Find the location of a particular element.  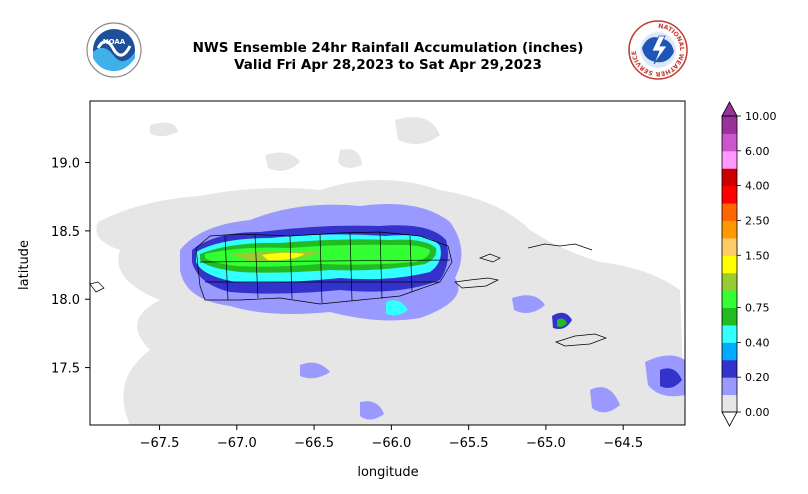

y-tick-label: 18.0 is located at coordinates (65, 300).